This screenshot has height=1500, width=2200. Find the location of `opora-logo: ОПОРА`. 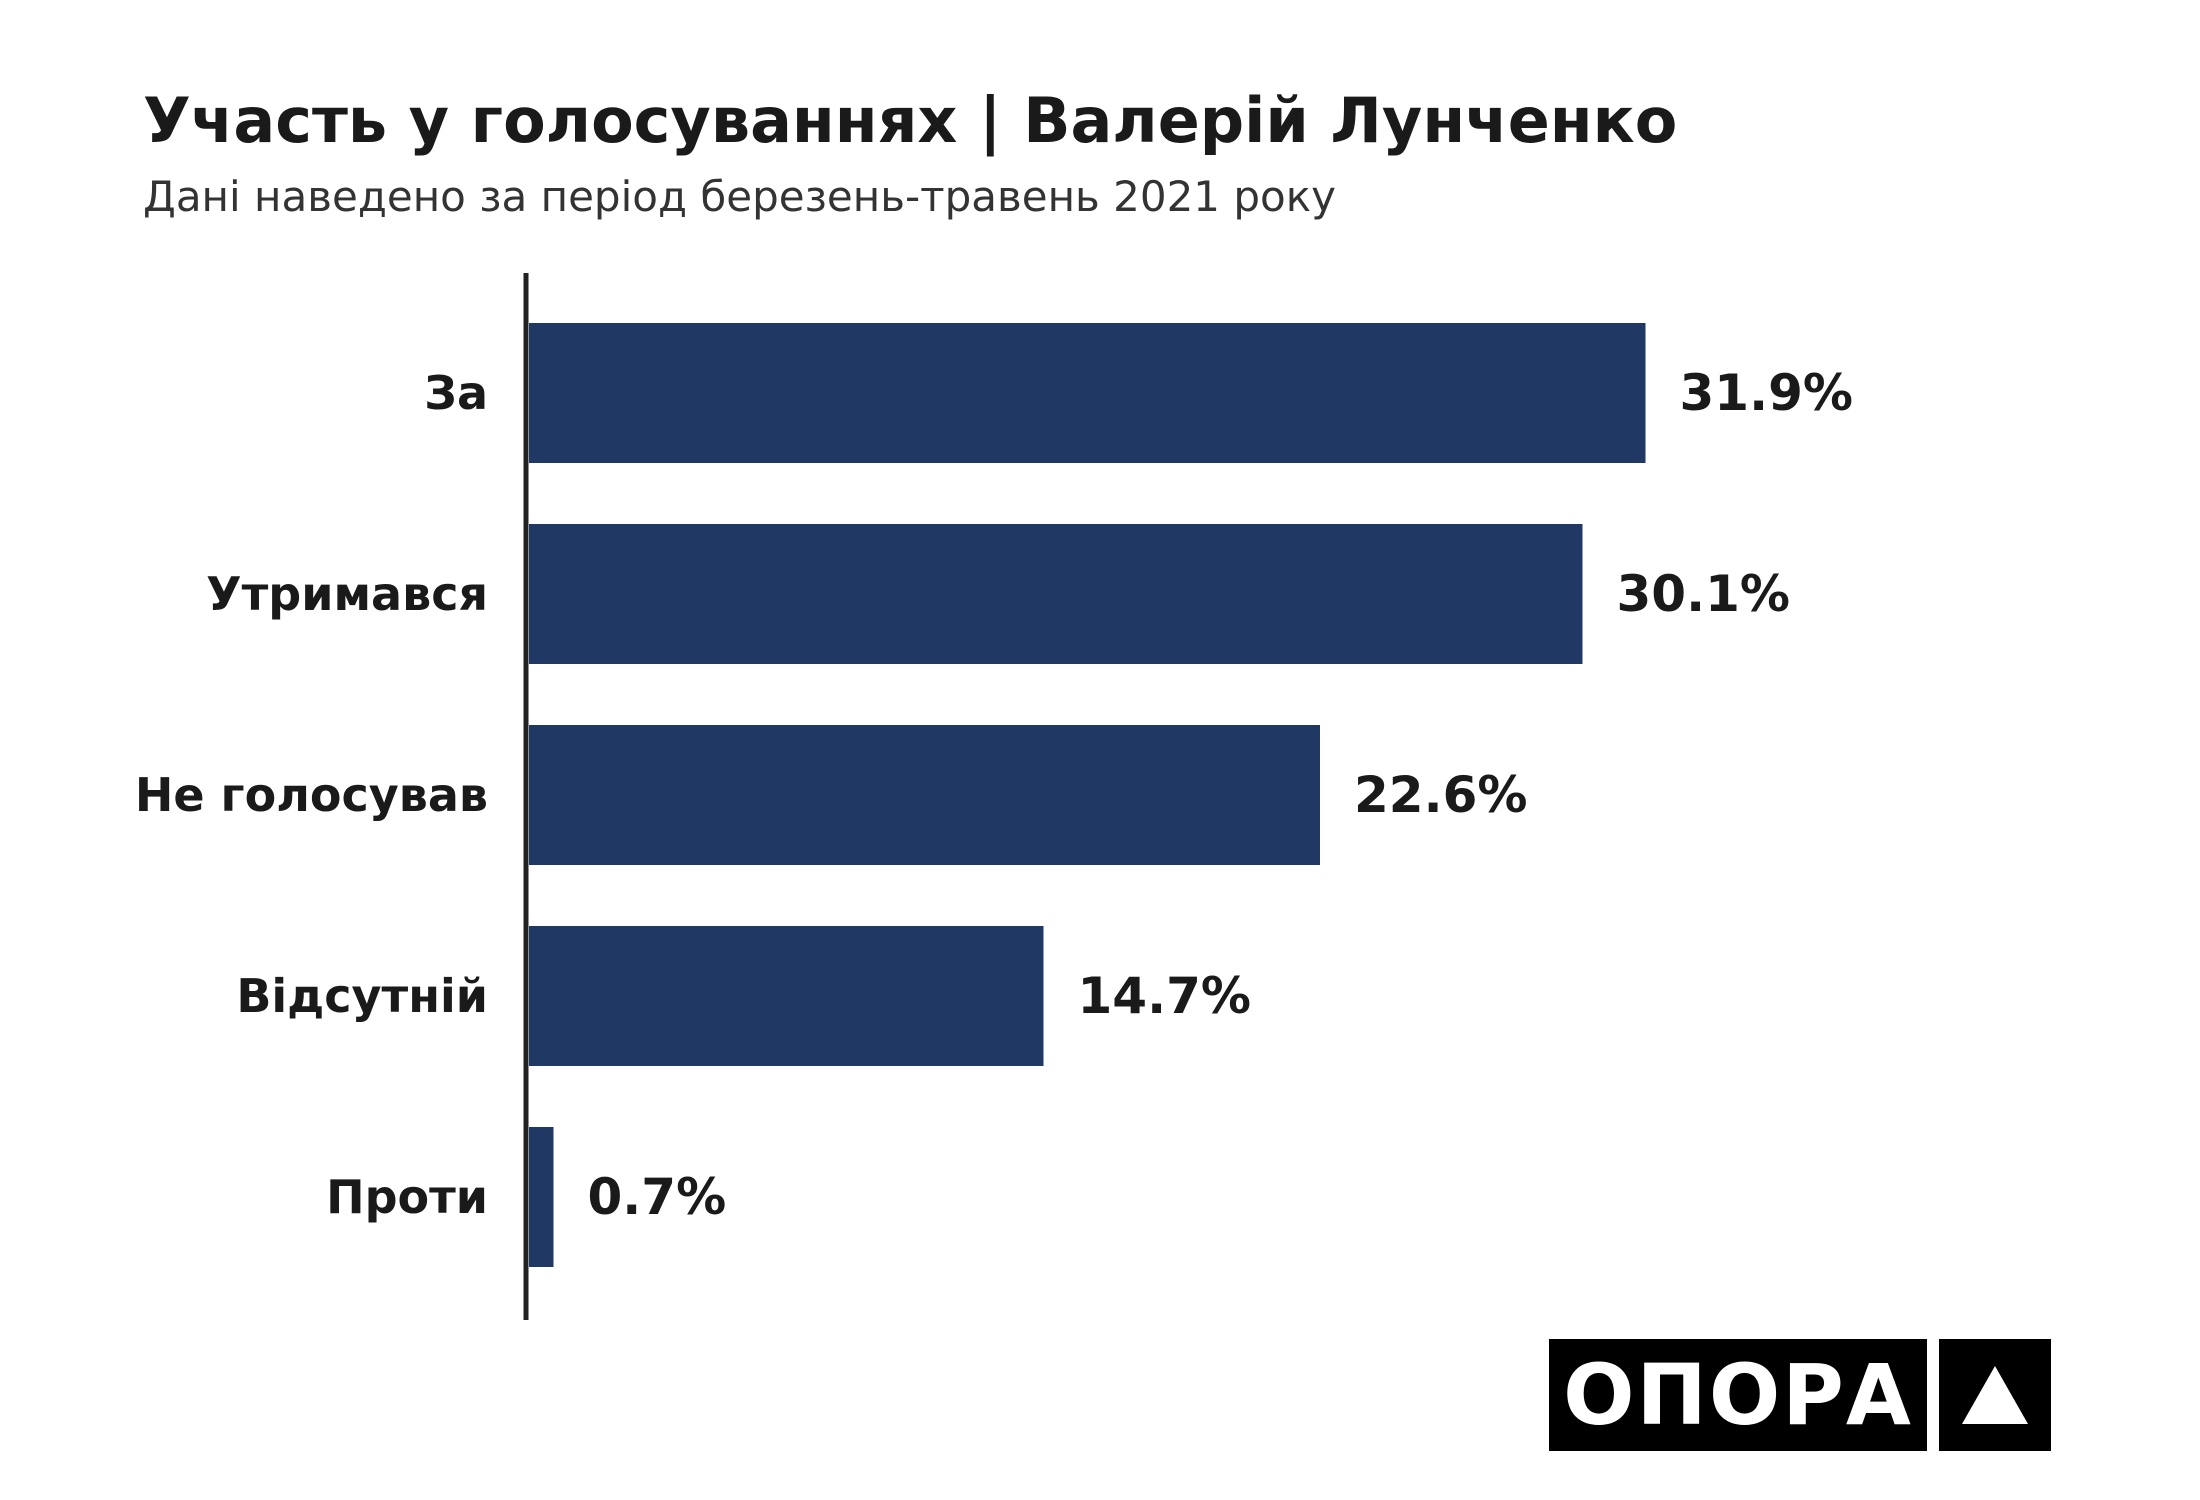

opora-logo: ОПОРА is located at coordinates (1738, 1395).